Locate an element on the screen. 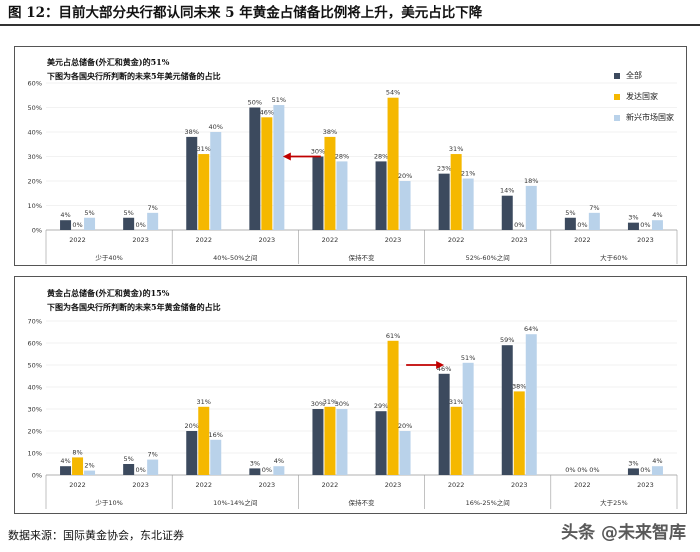 The image size is (700, 552). data-label: 59% is located at coordinates (507, 340).